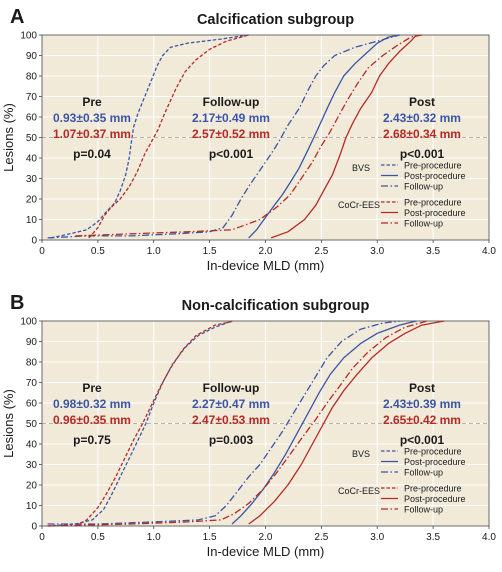  What do you see at coordinates (92, 420) in the screenshot?
I see `annotation-cocr-value: 0.96±0.35 mm` at bounding box center [92, 420].